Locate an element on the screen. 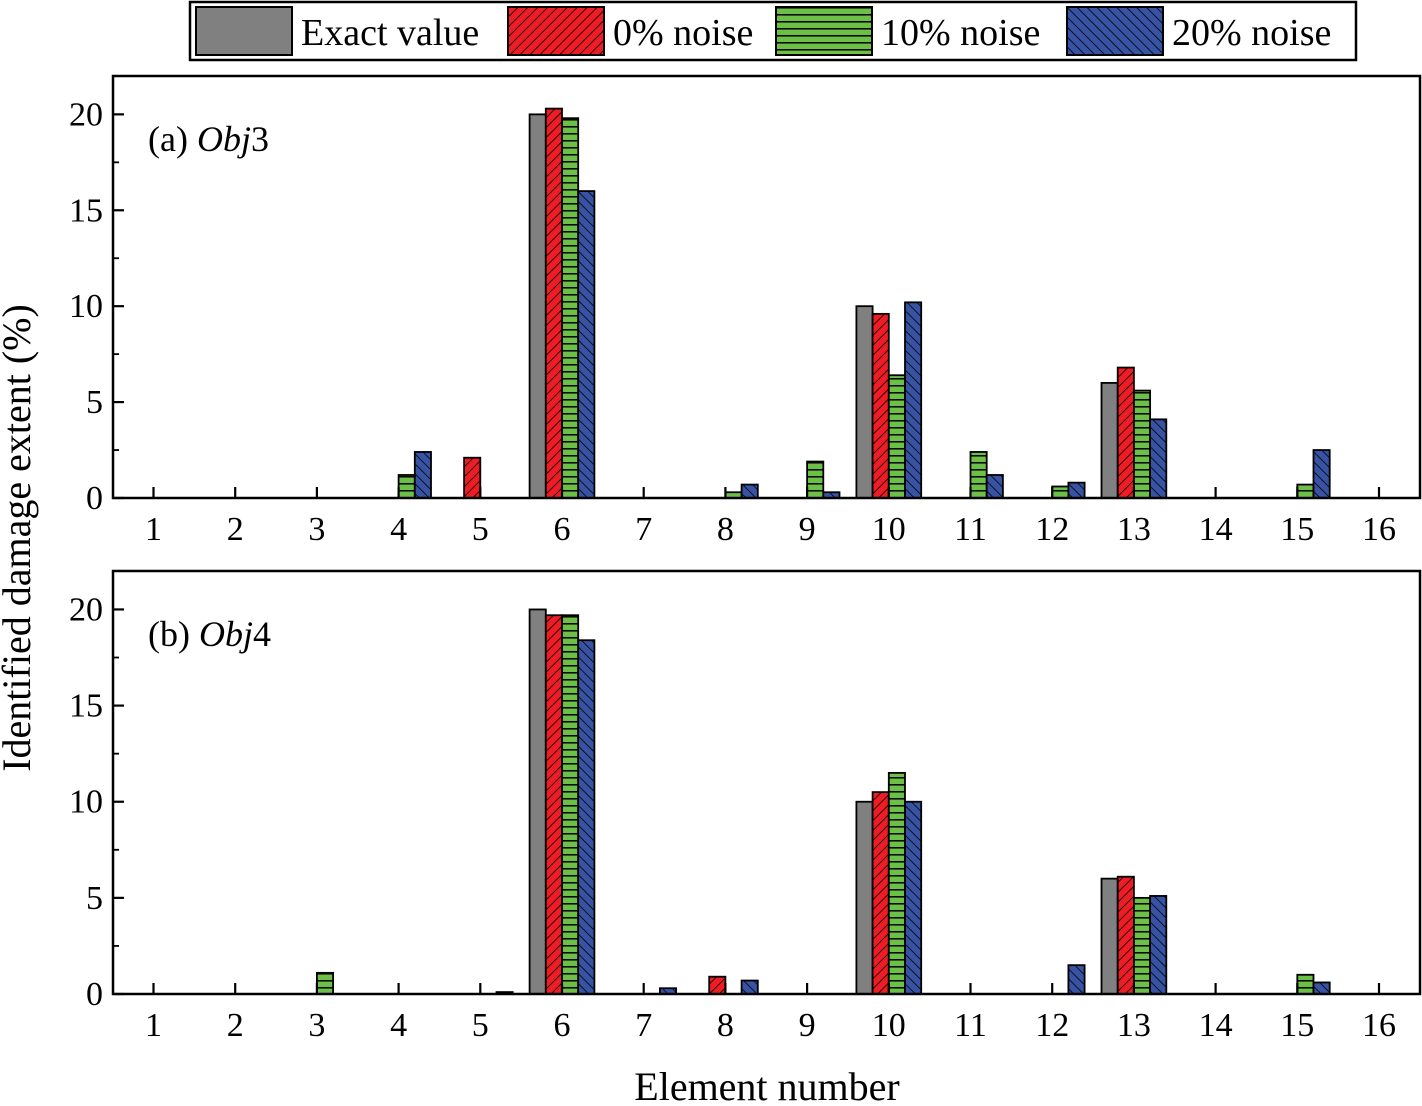  legend-label-exact: Exact value is located at coordinates (390, 33).